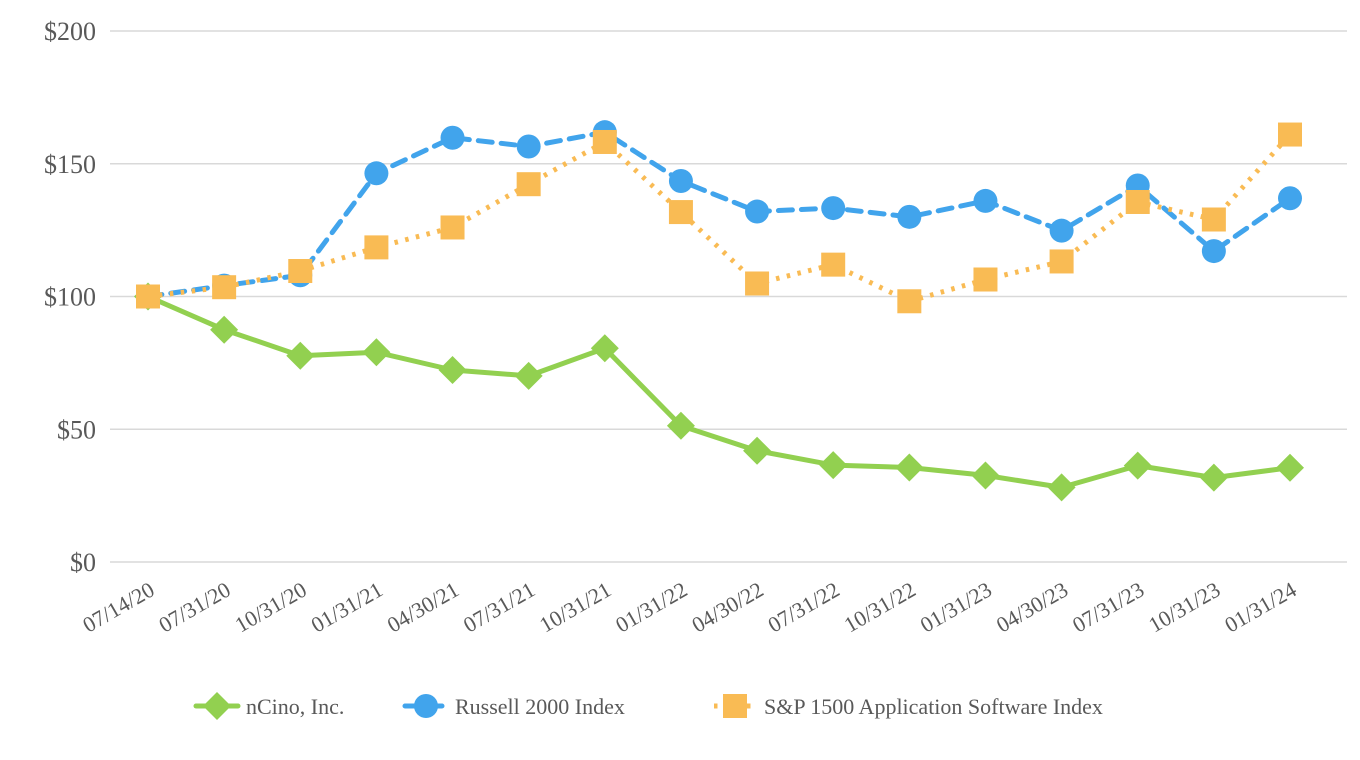 The height and width of the screenshot is (760, 1360). Describe the element at coordinates (540, 706) in the screenshot. I see `legend-label: Russell 2000 Index` at that location.